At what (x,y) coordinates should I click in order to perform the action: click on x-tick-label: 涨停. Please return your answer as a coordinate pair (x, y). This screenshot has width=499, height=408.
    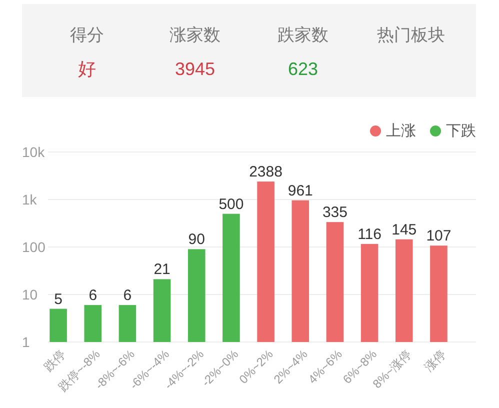
    Looking at the image, I should click on (435, 360).